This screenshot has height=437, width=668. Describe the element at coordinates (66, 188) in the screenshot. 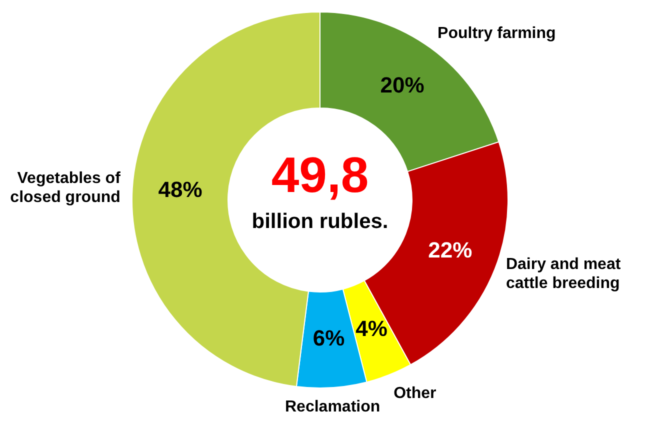

I see `slice-label: Vegetables of closed ground` at that location.